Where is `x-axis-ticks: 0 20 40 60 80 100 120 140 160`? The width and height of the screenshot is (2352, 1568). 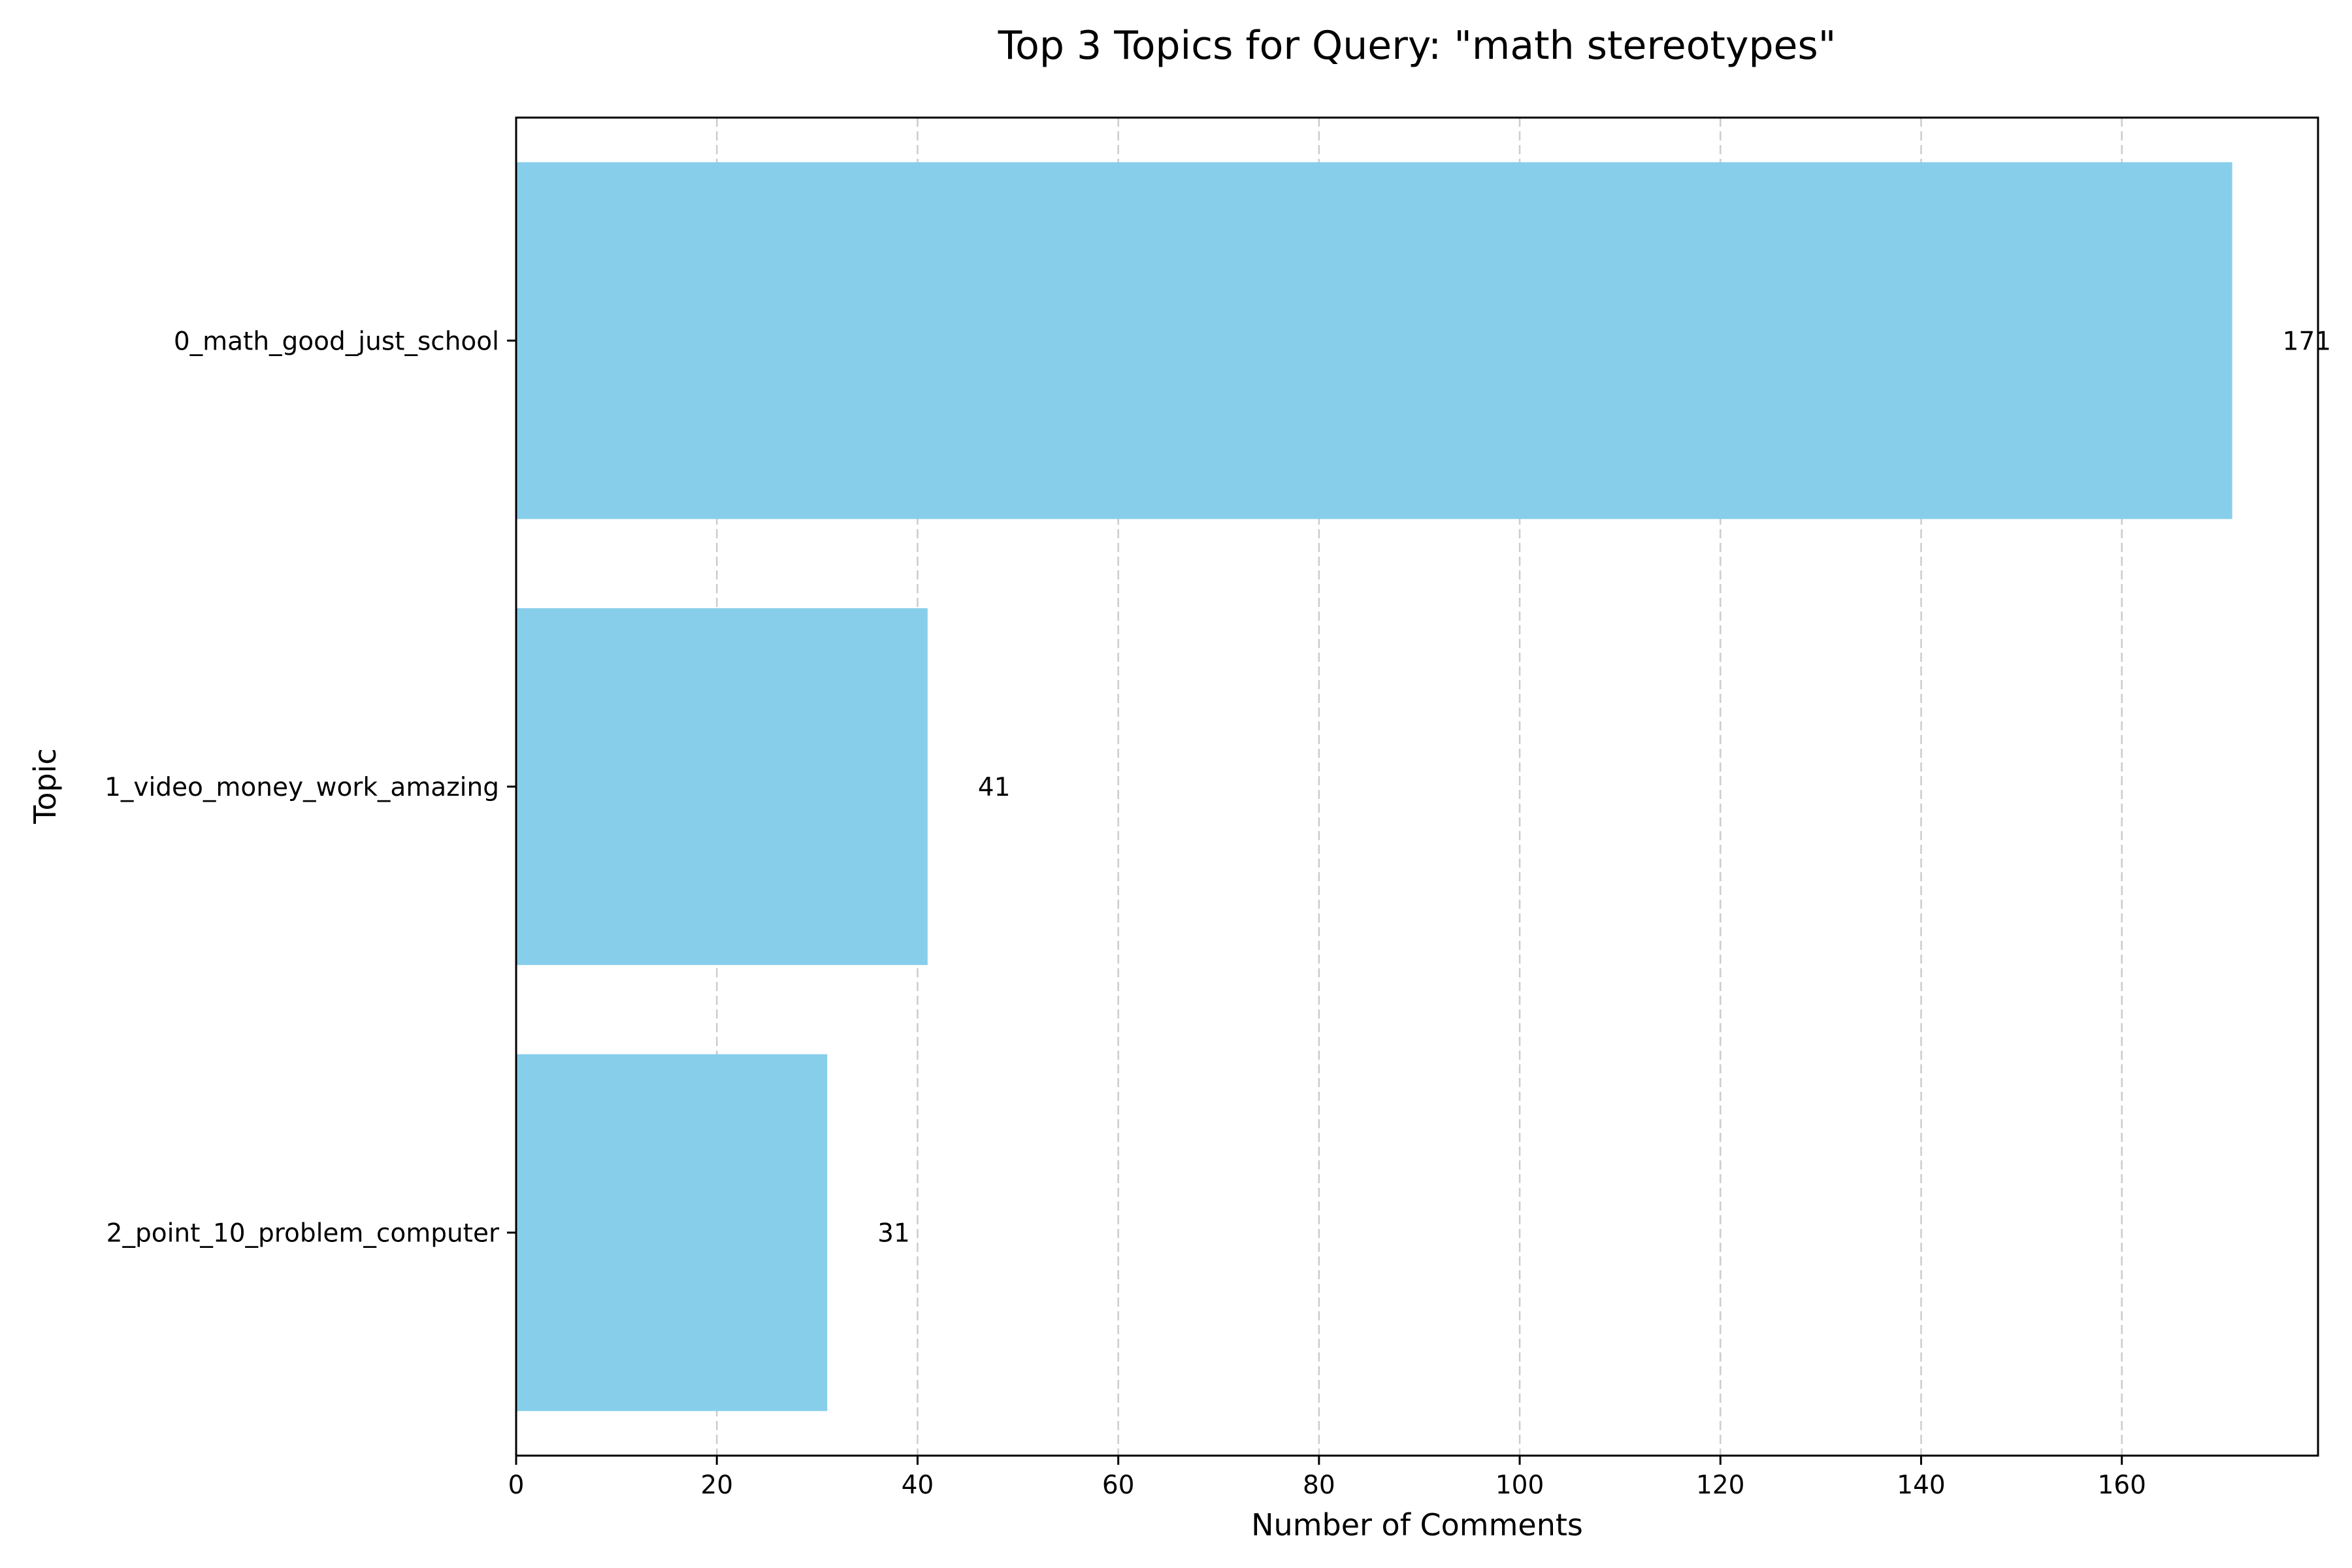 x-axis-ticks: 0 20 40 60 80 100 120 140 160 is located at coordinates (1327, 1478).